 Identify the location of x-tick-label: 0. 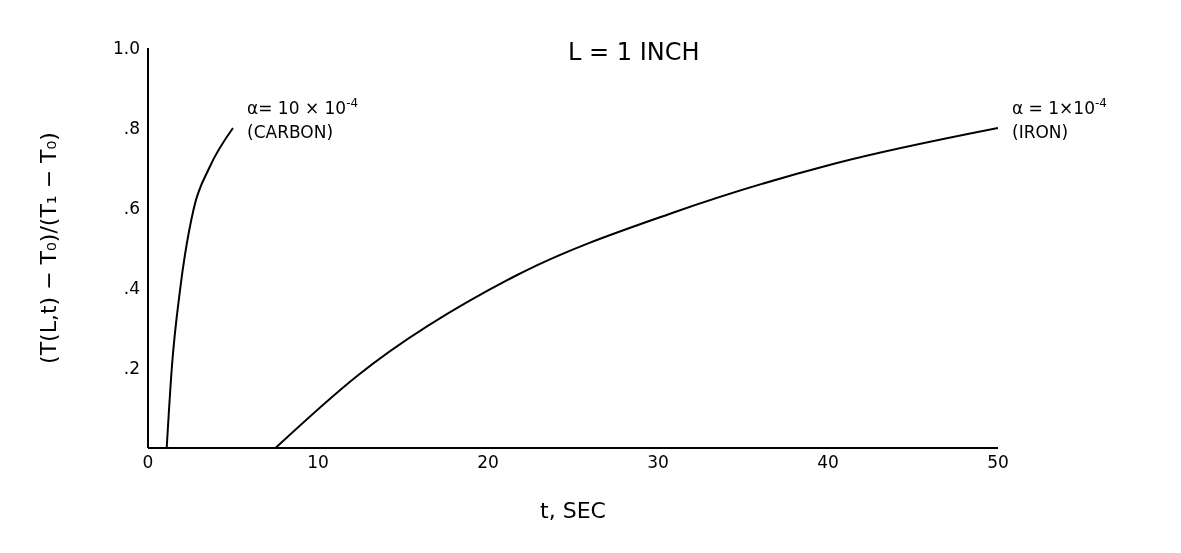
(148, 462).